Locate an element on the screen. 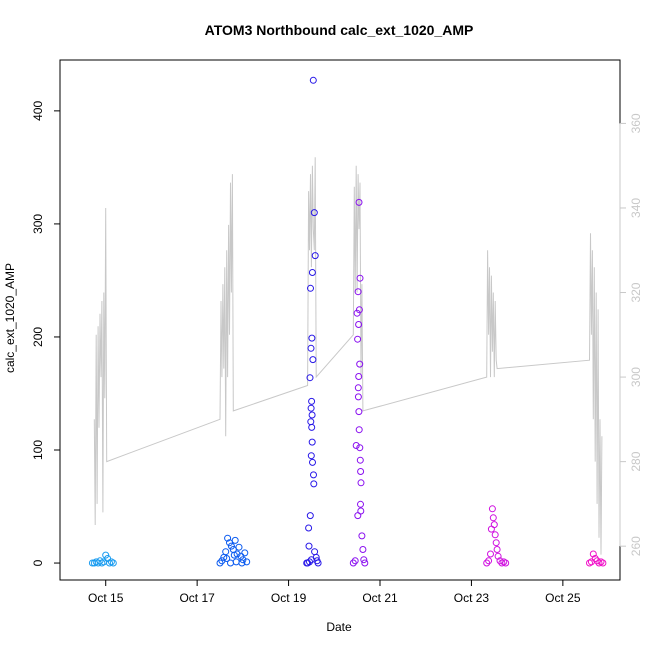 This screenshot has height=650, width=650. x-axis-label: Date is located at coordinates (339, 627).